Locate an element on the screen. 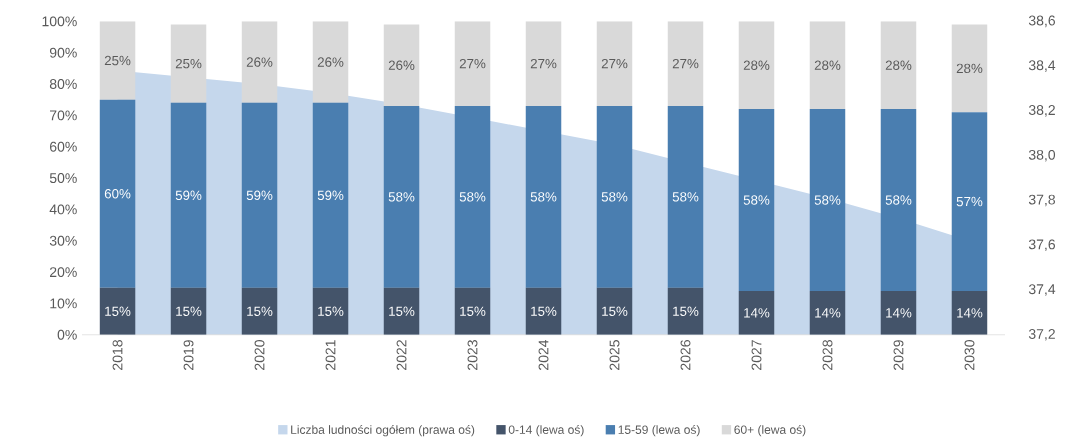  x-tick-label: 2028 is located at coordinates (827, 355).